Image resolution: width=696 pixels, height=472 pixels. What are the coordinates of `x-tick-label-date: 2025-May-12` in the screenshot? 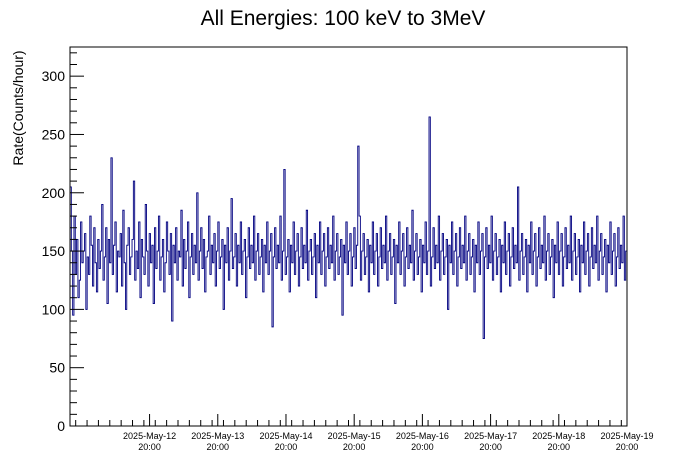 It's located at (149, 436).